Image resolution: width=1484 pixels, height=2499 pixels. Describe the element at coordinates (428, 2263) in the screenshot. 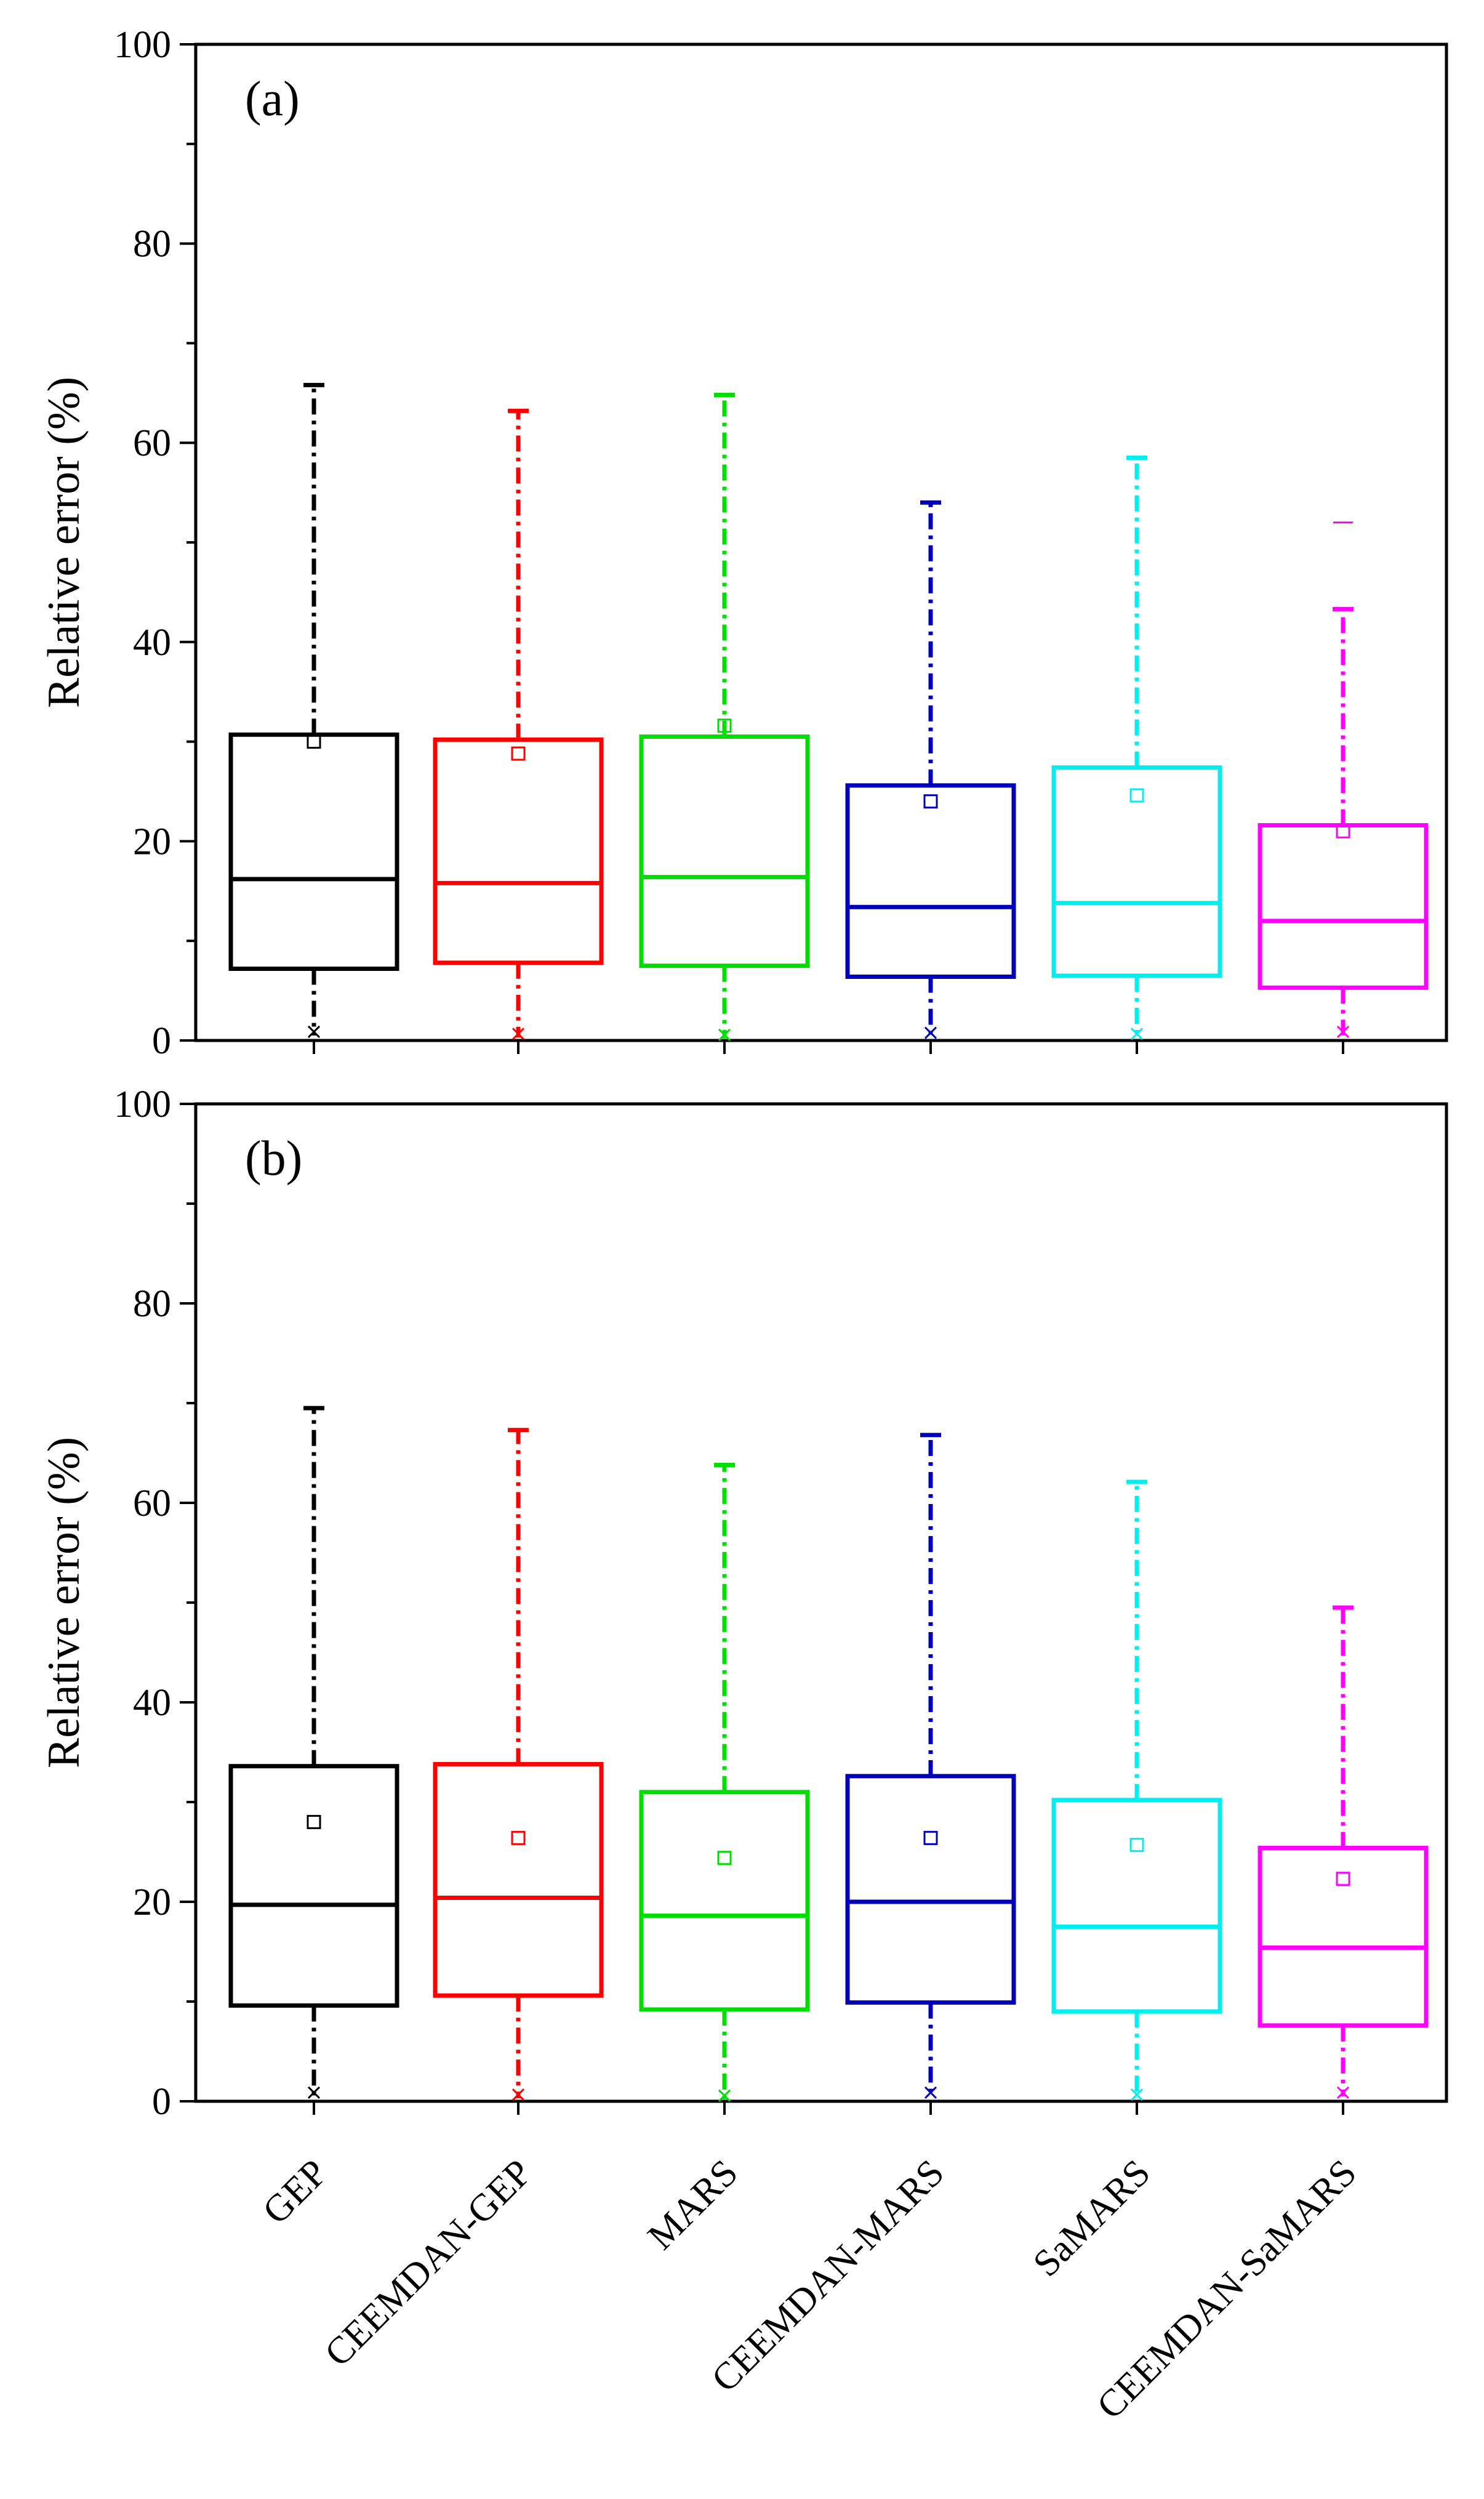

I see `x-category-label: CEEMDAN-GEP` at that location.